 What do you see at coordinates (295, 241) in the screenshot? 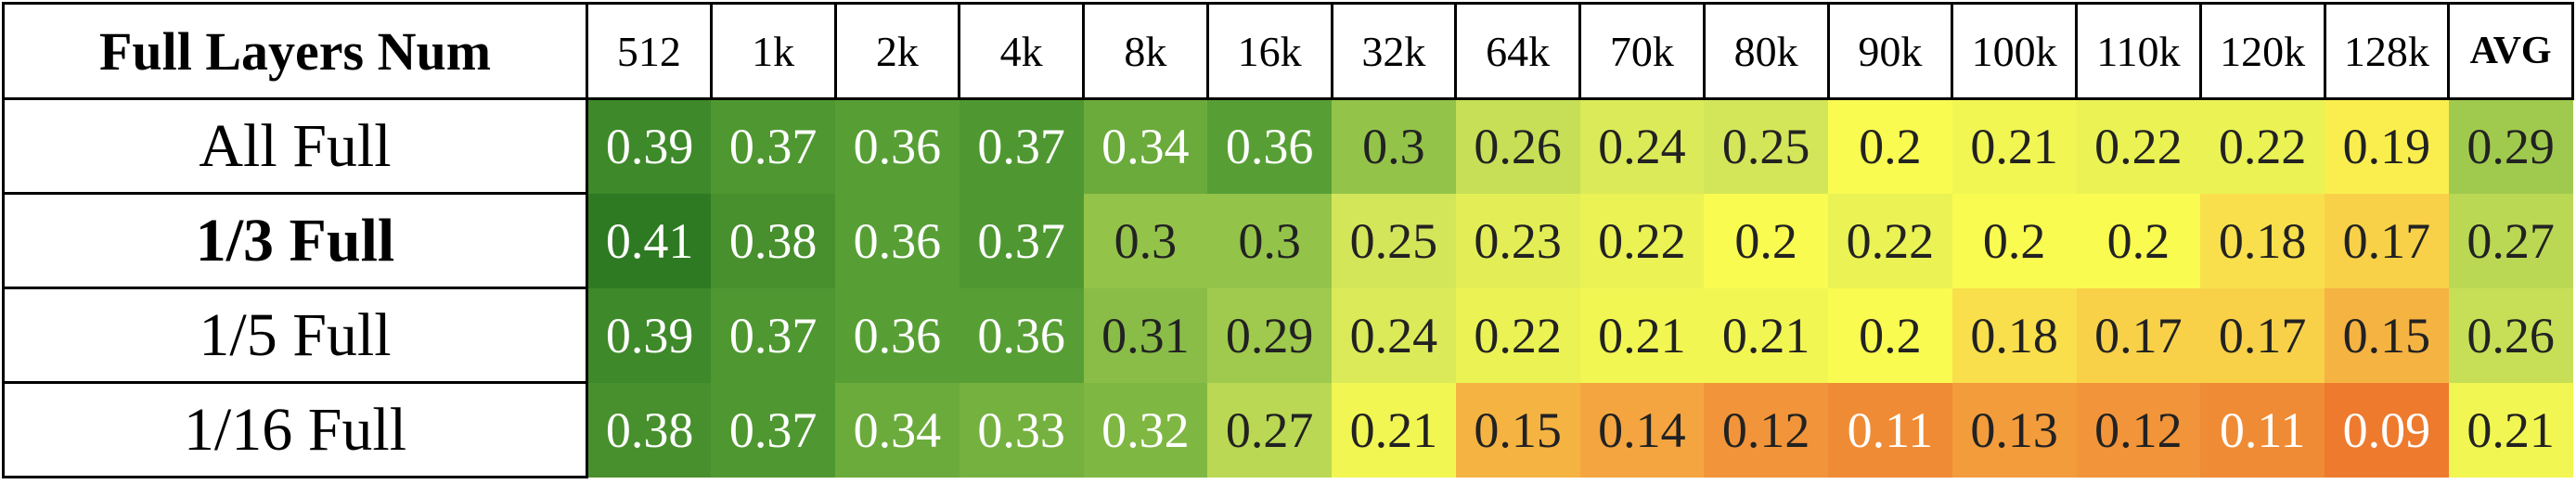
I see `row-label: 1/3 Full` at bounding box center [295, 241].